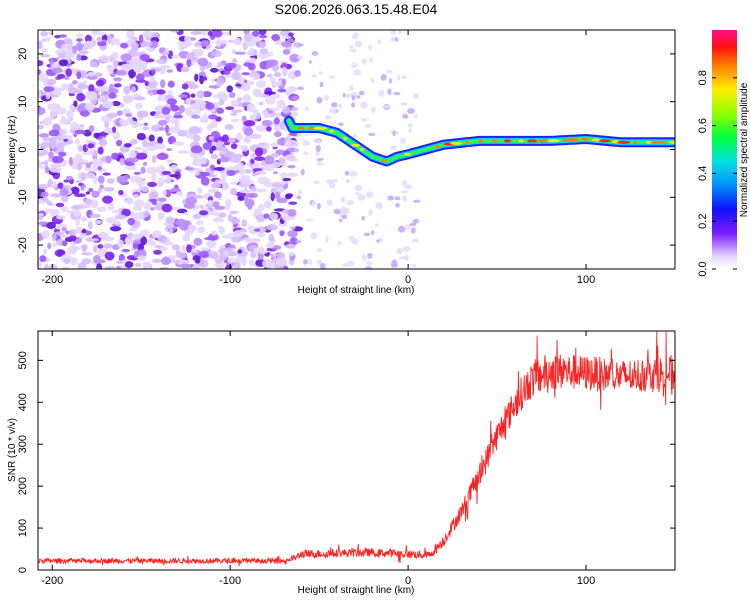 The height and width of the screenshot is (600, 750). Describe the element at coordinates (52, 280) in the screenshot. I see `spectrogram-xtick-label: -200` at that location.